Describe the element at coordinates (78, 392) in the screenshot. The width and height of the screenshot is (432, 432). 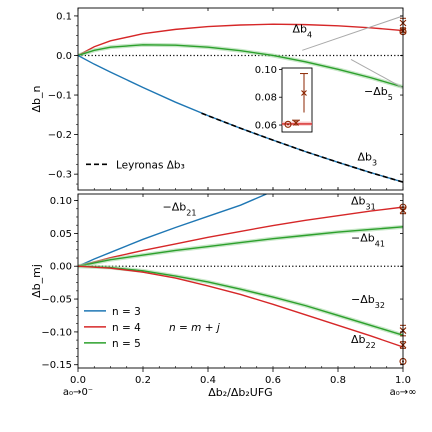
I see `xtick-extra-left: a₀→0⁻` at that location.